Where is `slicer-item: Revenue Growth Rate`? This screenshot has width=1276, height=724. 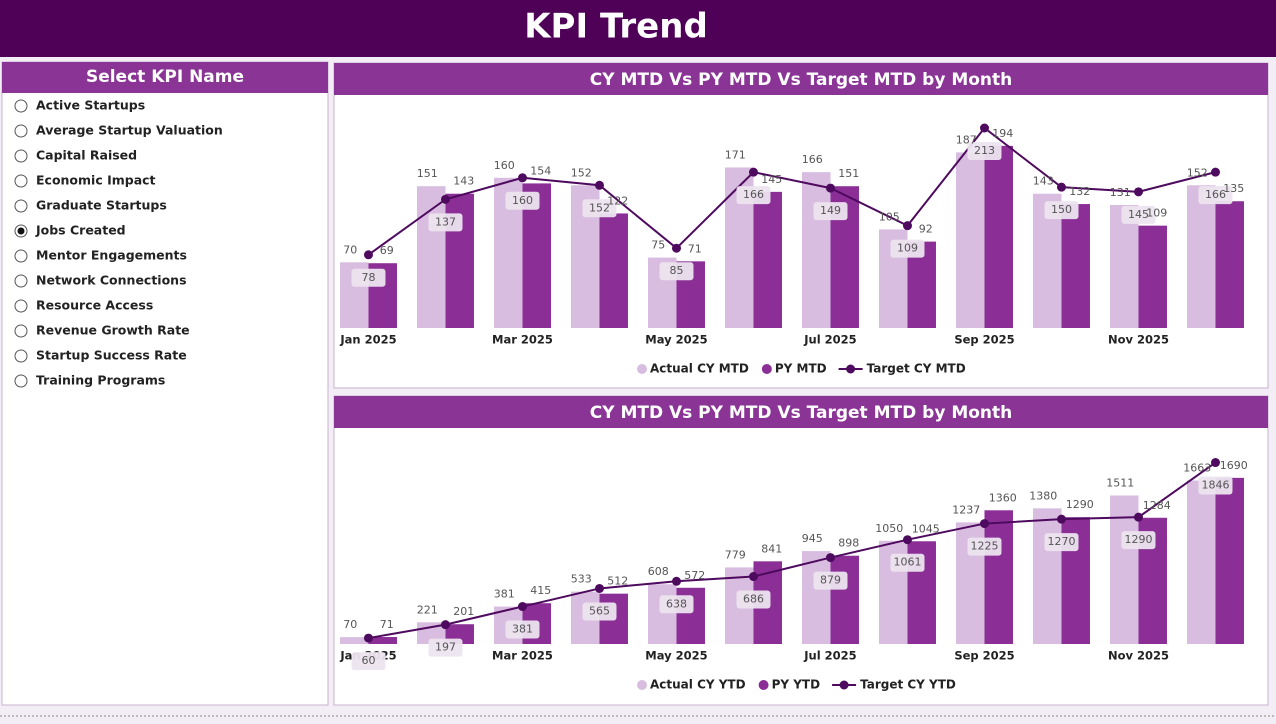 slicer-item: Revenue Growth Rate is located at coordinates (113, 330).